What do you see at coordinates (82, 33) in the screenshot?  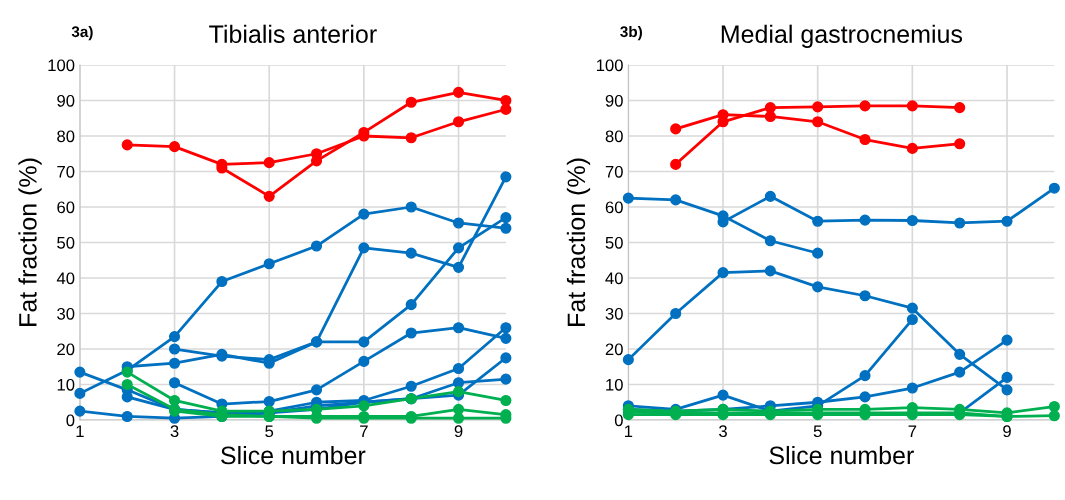 I see `text: 3a)` at bounding box center [82, 33].